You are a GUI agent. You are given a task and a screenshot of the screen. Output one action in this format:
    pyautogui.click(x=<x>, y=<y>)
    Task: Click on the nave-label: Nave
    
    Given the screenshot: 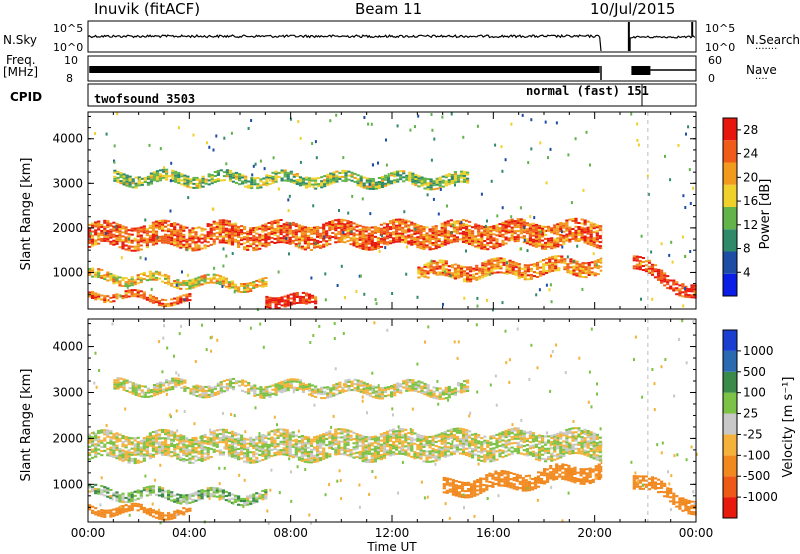 What is the action you would take?
    pyautogui.click(x=761, y=70)
    